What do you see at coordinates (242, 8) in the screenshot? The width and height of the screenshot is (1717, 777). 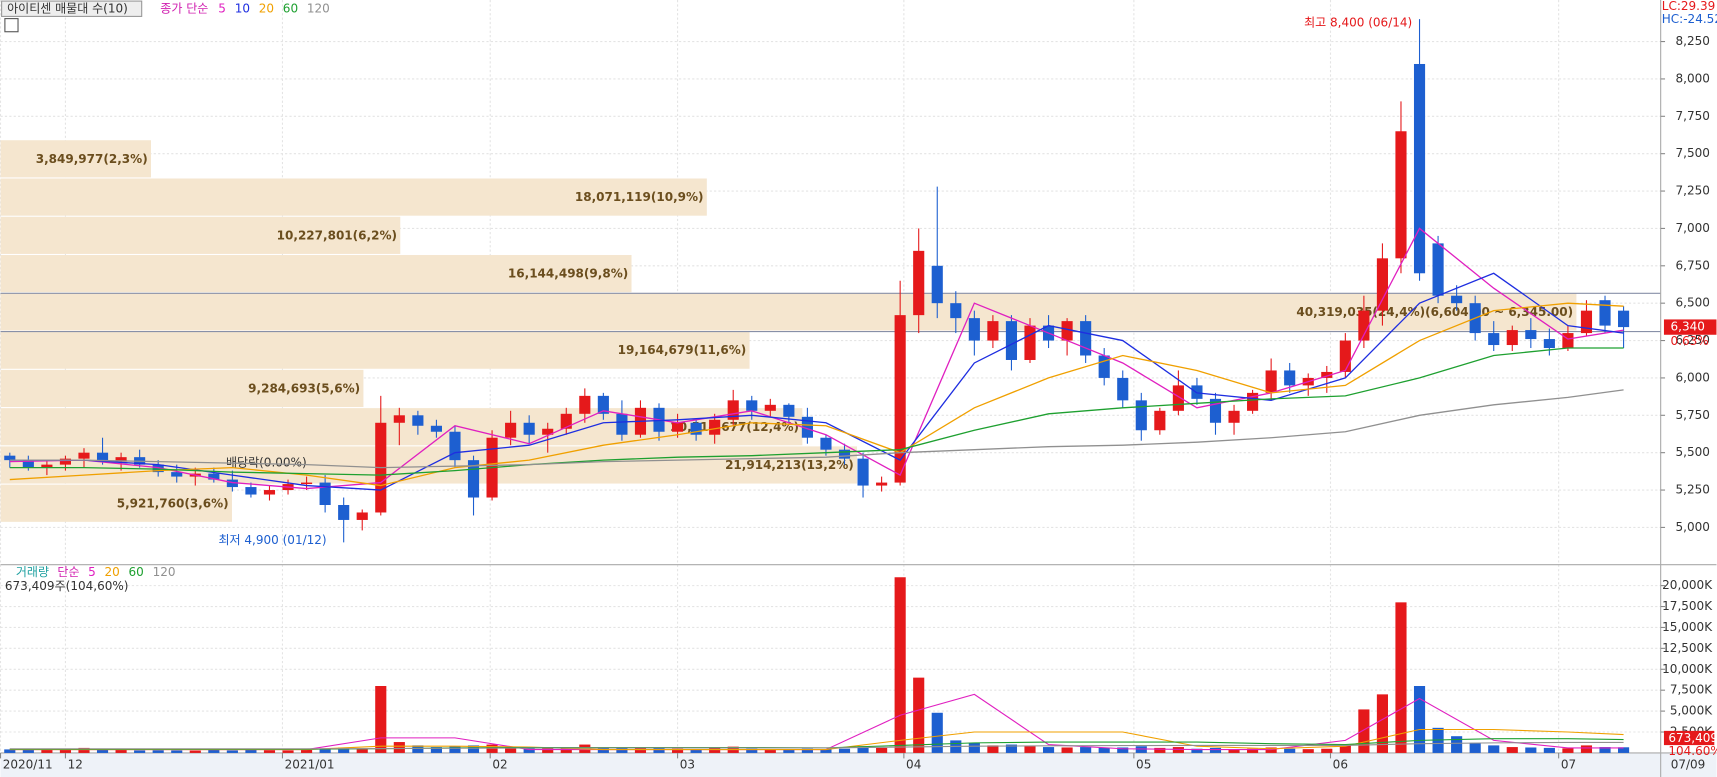 I see `legend-entry: 10` at bounding box center [242, 8].